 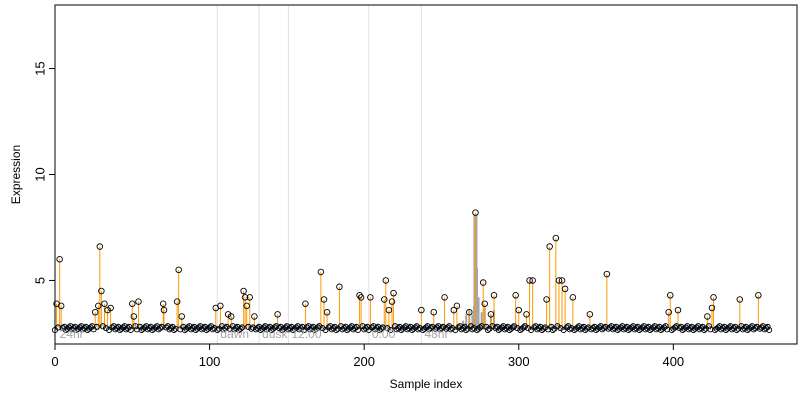 I want to click on annotation-label: 0:00, so click(x=384, y=334).